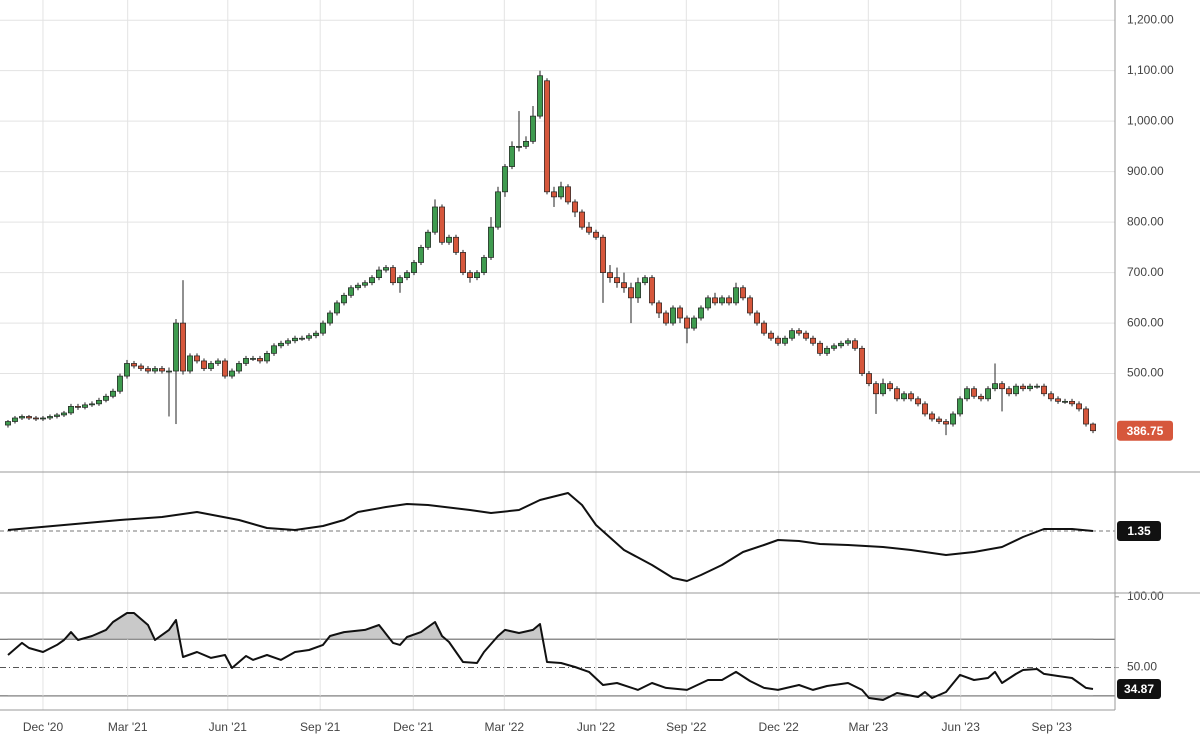  Describe the element at coordinates (550, 656) in the screenshot. I see `indicator-line` at that location.